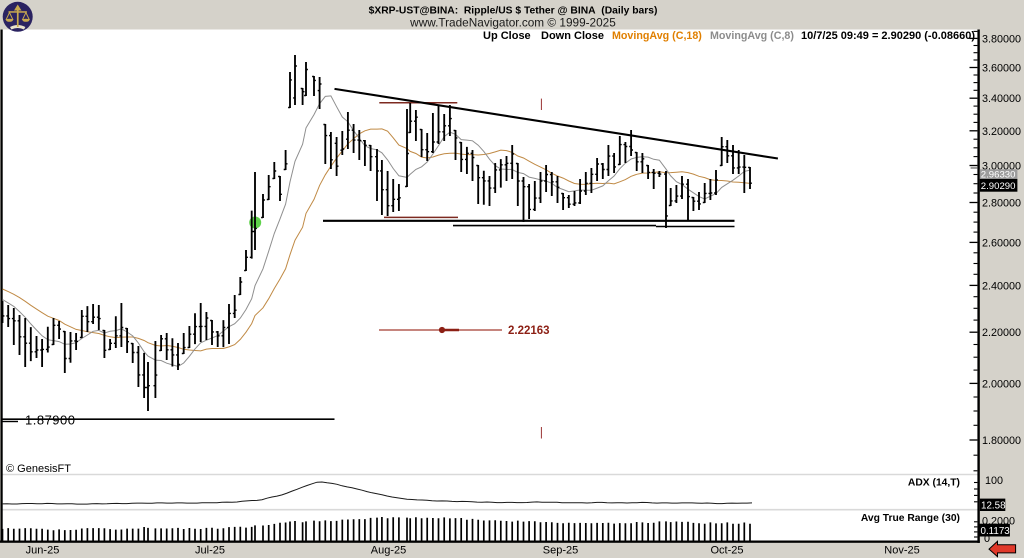 The image size is (1024, 558). What do you see at coordinates (512, 23) in the screenshot?
I see `svg-text:www.TradeNavigator.com © 1999-: www.TradeNavigator.com © 1999-2025` at bounding box center [512, 23].